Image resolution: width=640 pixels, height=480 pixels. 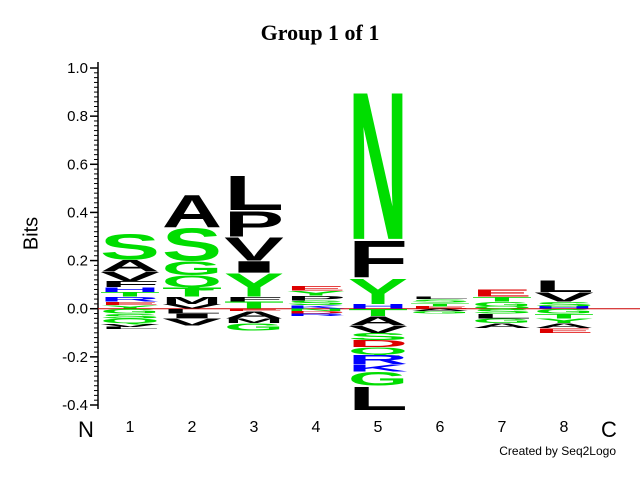 What do you see at coordinates (316, 427) in the screenshot?
I see `x-tick-label: 4` at bounding box center [316, 427].